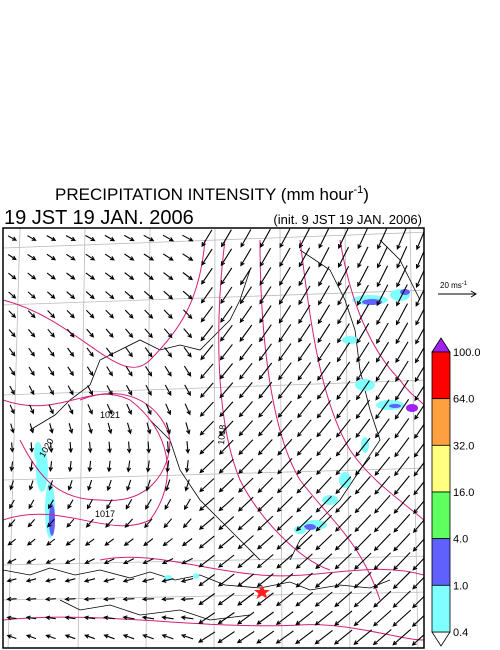 This screenshot has height=650, width=500. Describe the element at coordinates (441, 345) in the screenshot. I see `colorbar-over` at that location.